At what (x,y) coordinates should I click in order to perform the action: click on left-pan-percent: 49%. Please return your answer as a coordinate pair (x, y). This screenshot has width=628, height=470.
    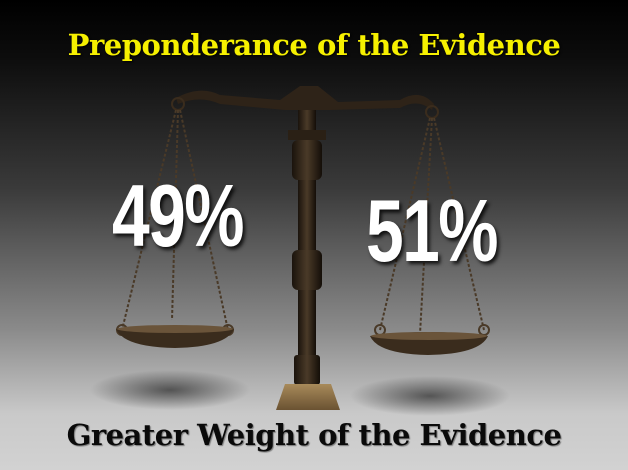
    Looking at the image, I should click on (178, 215).